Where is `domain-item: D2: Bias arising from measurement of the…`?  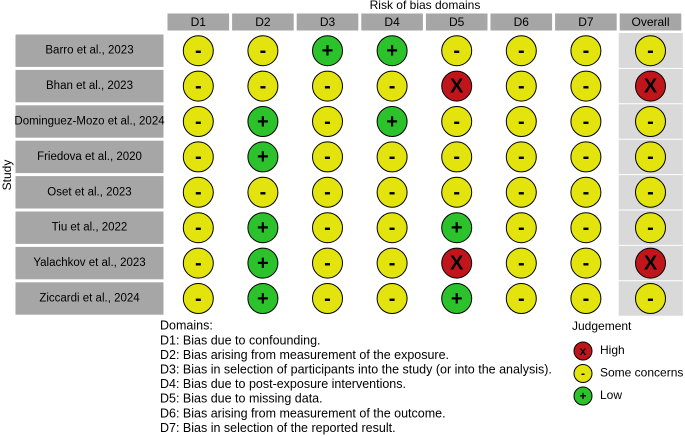 domain-item: D2: Bias arising from measurement of the… is located at coordinates (304, 355).